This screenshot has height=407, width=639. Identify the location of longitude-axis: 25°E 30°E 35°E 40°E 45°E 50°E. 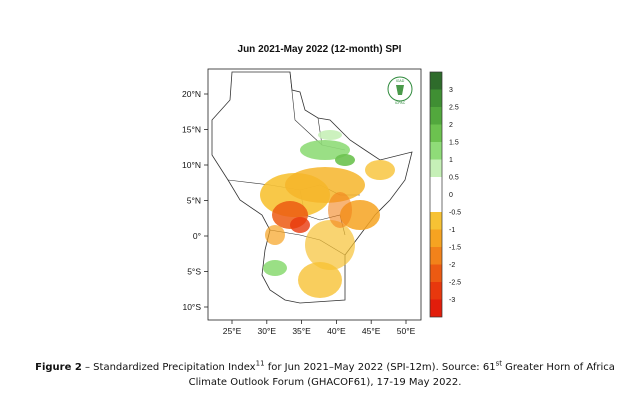
(319, 328).